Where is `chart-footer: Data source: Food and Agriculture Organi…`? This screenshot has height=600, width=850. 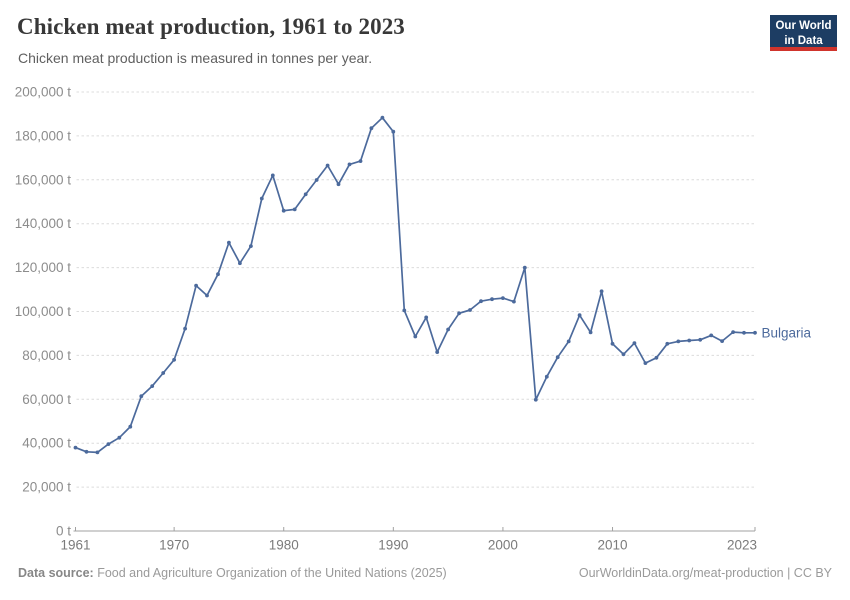 chart-footer: Data source: Food and Agriculture Organi… is located at coordinates (425, 573).